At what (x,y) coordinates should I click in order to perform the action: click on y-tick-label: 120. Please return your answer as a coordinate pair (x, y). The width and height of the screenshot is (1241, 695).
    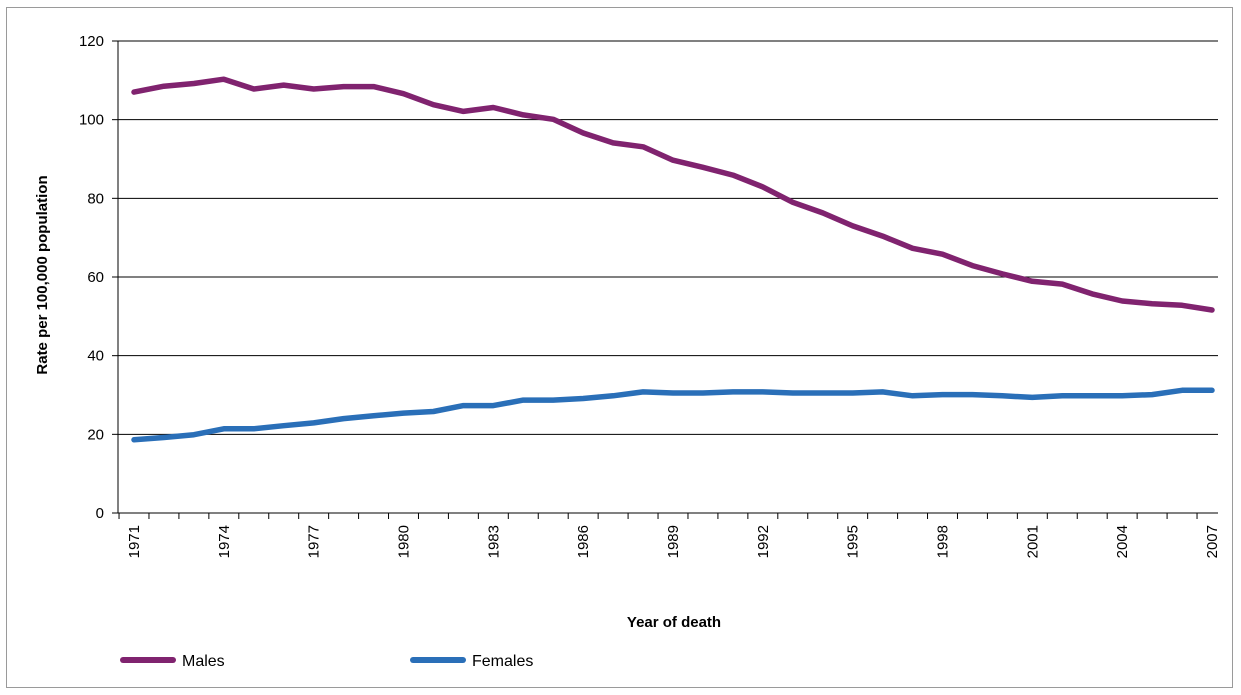
    Looking at the image, I should click on (91, 41).